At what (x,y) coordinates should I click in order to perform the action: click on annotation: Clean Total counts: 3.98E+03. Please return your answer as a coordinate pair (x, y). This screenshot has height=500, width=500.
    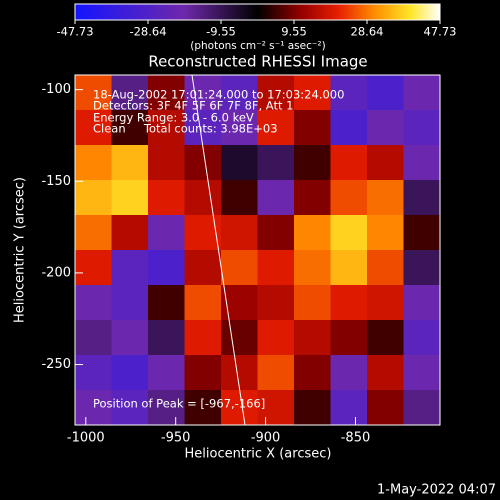
    Looking at the image, I should click on (185, 129).